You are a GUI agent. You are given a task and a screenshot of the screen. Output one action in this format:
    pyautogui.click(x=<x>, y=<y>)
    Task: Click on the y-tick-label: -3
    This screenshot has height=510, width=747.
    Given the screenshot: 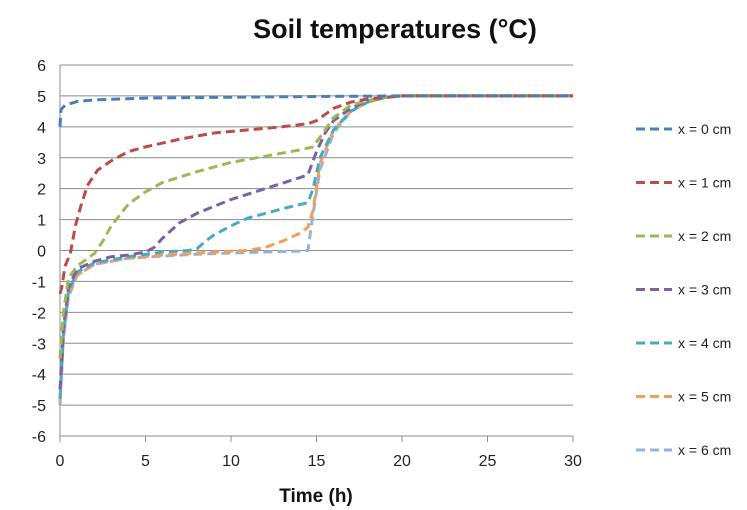 What is the action you would take?
    pyautogui.click(x=39, y=344)
    